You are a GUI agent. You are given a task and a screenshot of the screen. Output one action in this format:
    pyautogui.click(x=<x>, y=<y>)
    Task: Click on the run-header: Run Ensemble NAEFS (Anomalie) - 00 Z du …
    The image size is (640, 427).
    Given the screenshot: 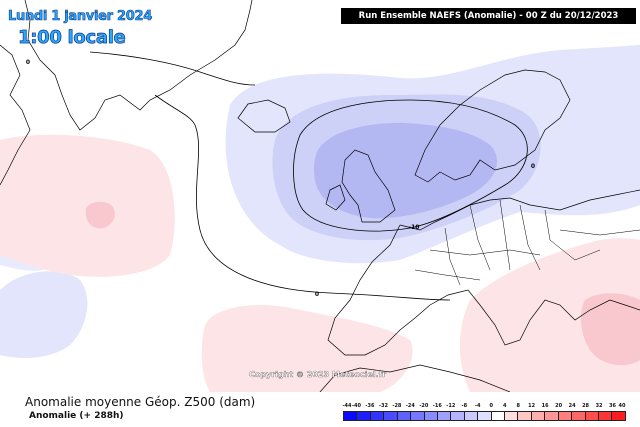 What is the action you would take?
    pyautogui.click(x=488, y=16)
    